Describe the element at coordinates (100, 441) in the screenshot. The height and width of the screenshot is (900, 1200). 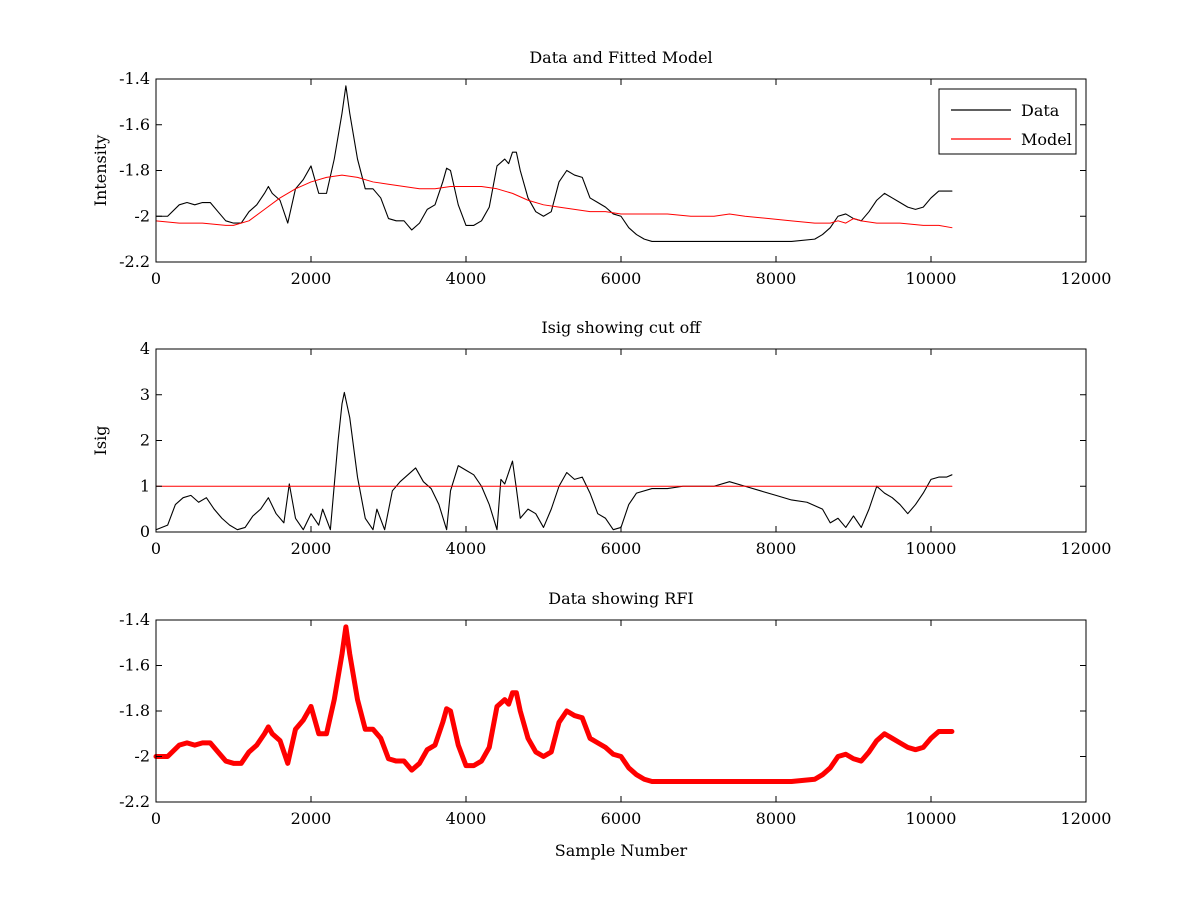
I see `y-axis-label: Isig` at that location.